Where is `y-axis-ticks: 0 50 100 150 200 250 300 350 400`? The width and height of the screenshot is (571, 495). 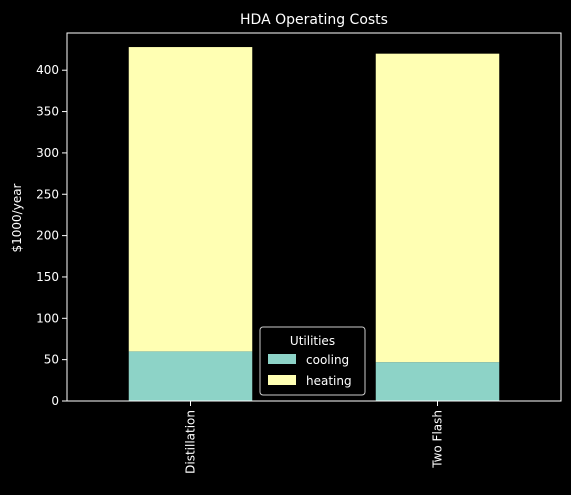
y-axis-ticks: 0 50 100 150 200 250 300 350 400 is located at coordinates (51, 235).